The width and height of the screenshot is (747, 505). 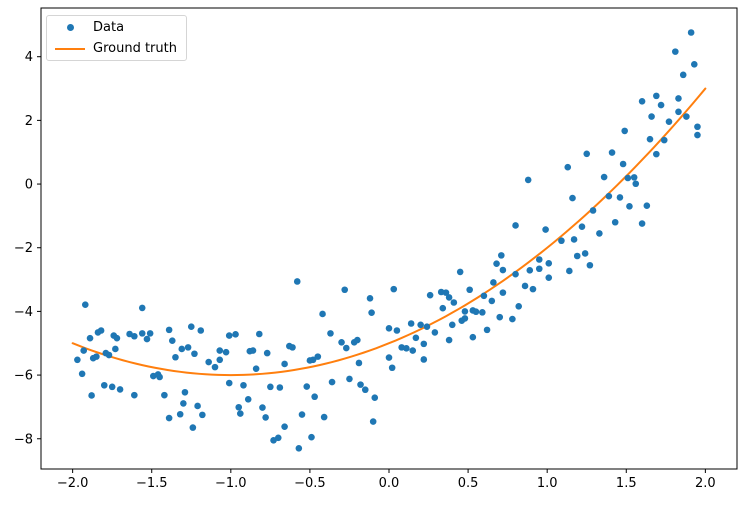 I want to click on legend-item-ground-truth: Ground truth, so click(x=116, y=49).